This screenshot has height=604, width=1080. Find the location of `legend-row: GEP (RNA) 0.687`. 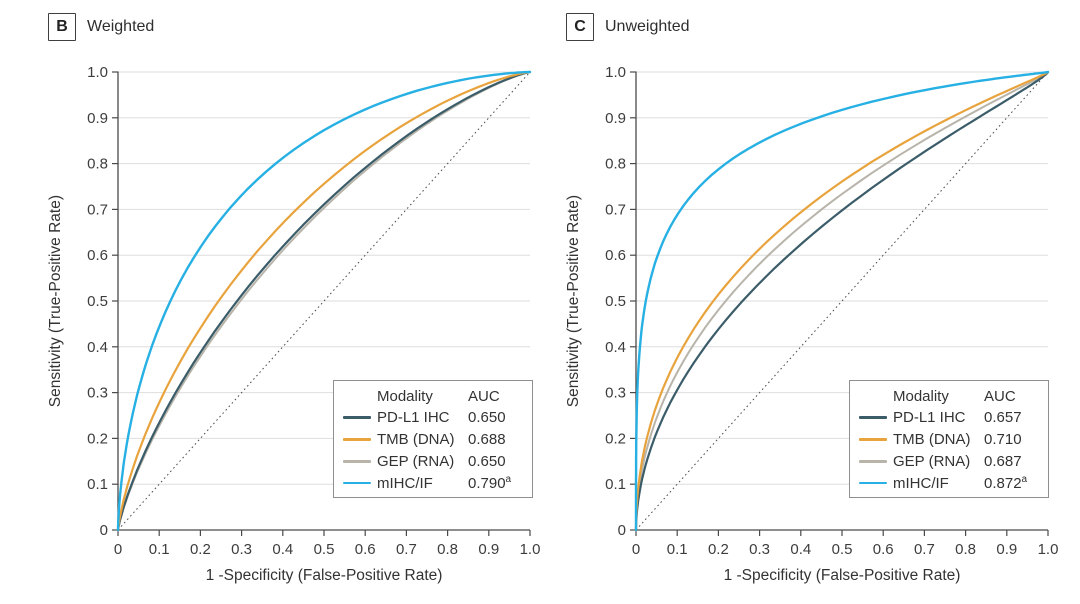

legend-row: GEP (RNA) 0.687 is located at coordinates (949, 461).